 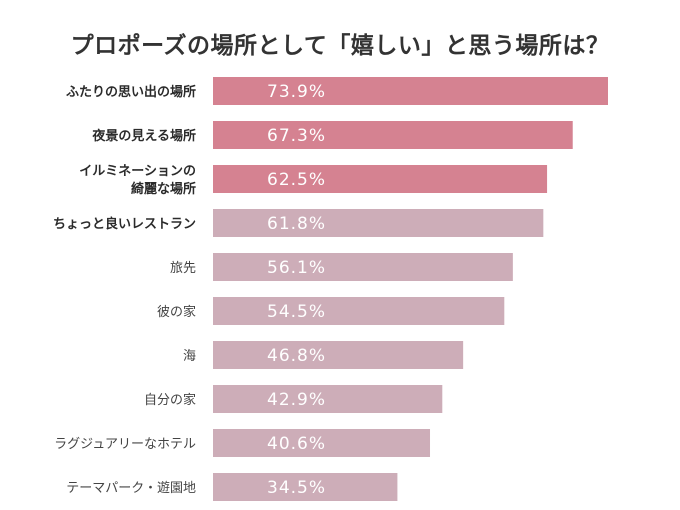 I want to click on value-label-3: 62.5%, so click(x=296, y=180).